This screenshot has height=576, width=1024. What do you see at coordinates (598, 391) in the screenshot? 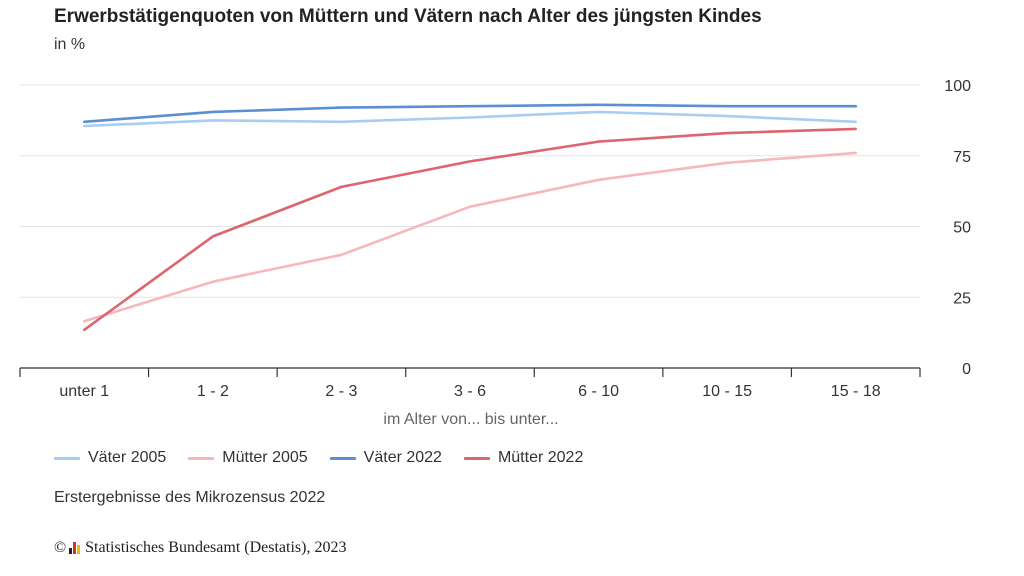
I see `x-tick-label: 6 - 10` at bounding box center [598, 391].